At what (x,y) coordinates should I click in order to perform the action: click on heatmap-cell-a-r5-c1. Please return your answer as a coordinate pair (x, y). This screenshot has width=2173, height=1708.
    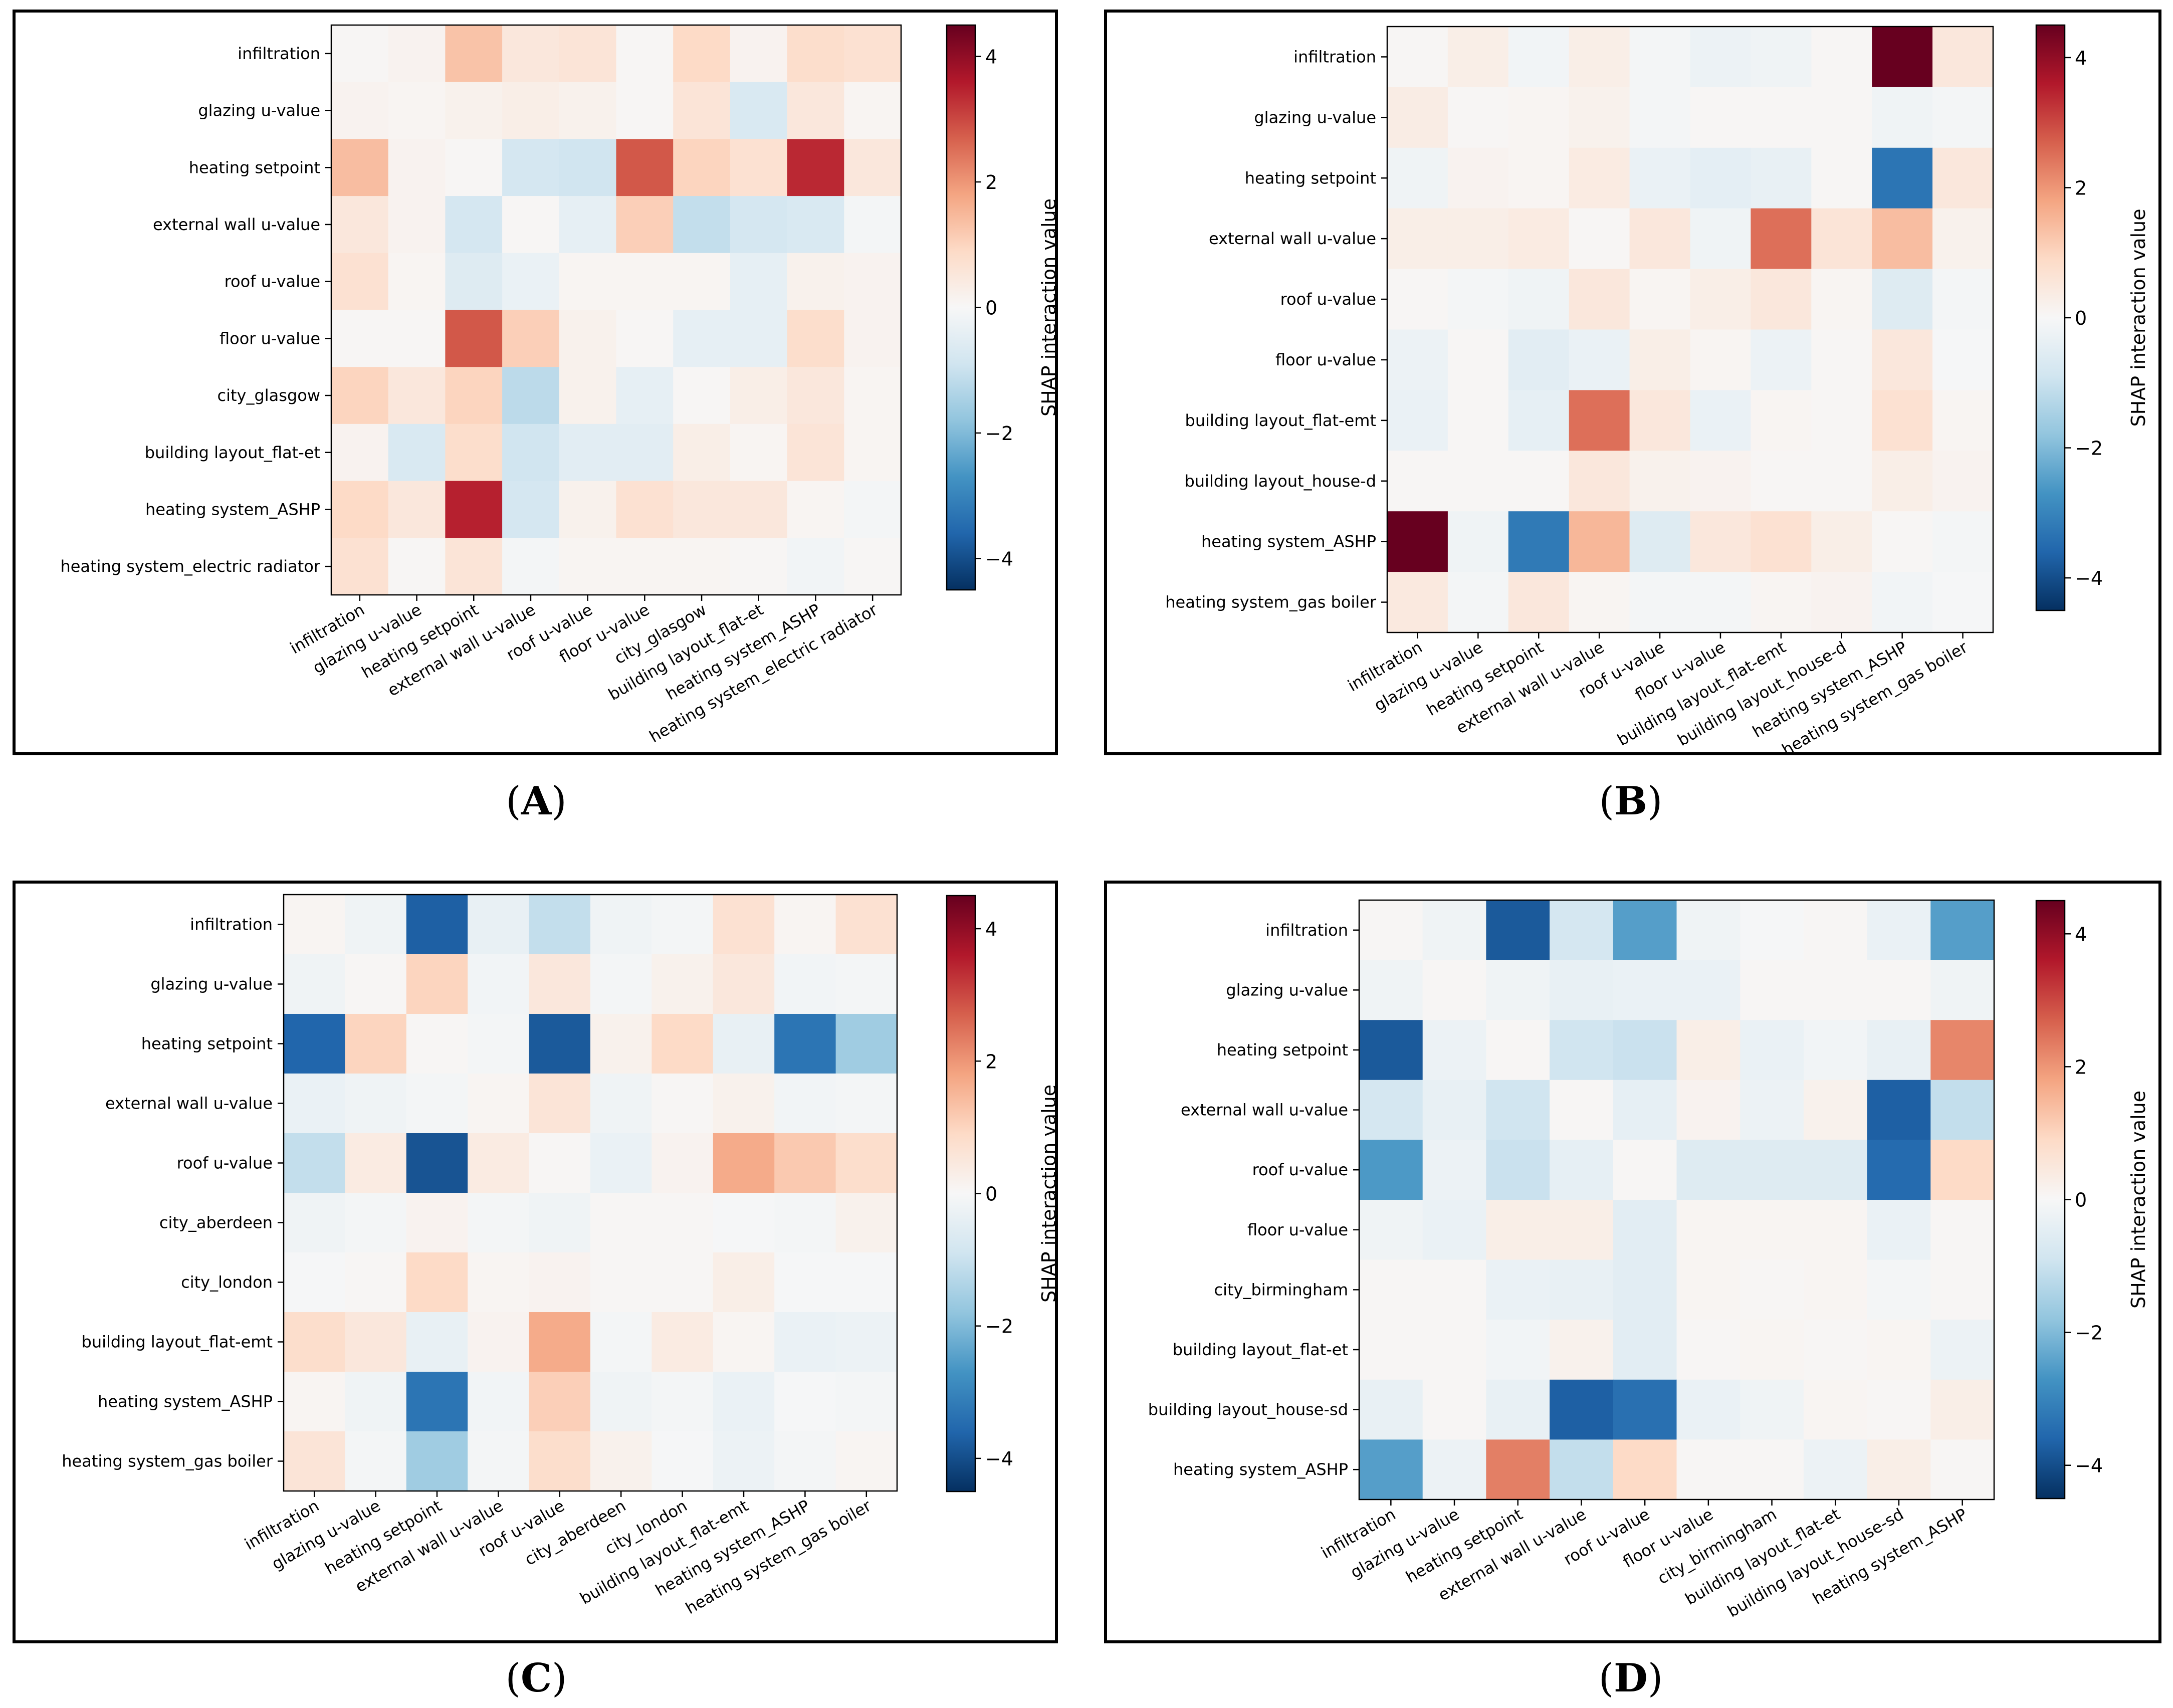
    Looking at the image, I should click on (417, 338).